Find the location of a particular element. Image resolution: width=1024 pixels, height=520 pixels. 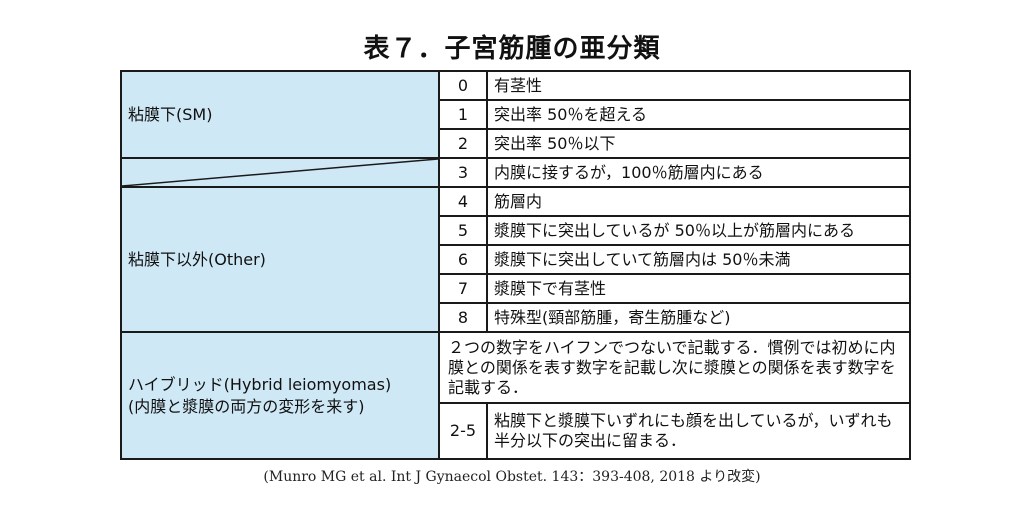

row-description: 漿膜下で有茎性 is located at coordinates (698, 288).